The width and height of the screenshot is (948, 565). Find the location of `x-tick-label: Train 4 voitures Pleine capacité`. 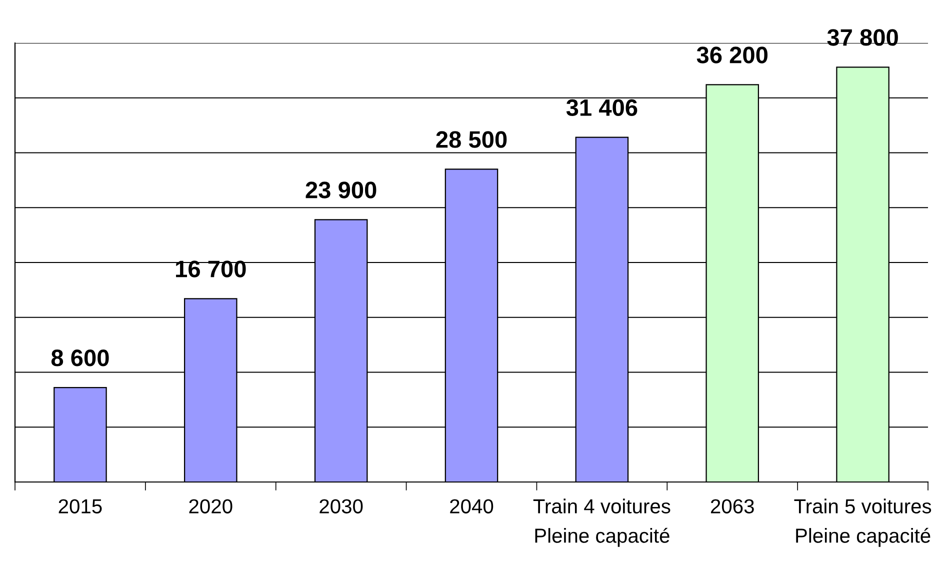

x-tick-label: Train 4 voitures Pleine capacité is located at coordinates (601, 522).